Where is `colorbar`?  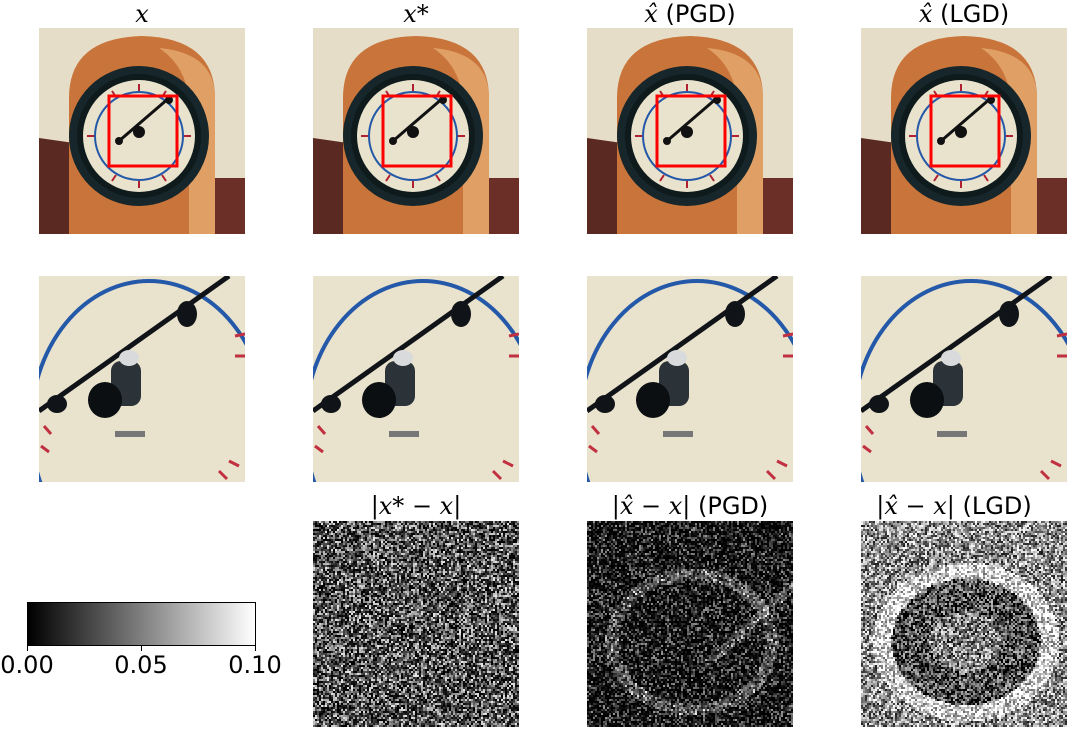 colorbar is located at coordinates (141, 624).